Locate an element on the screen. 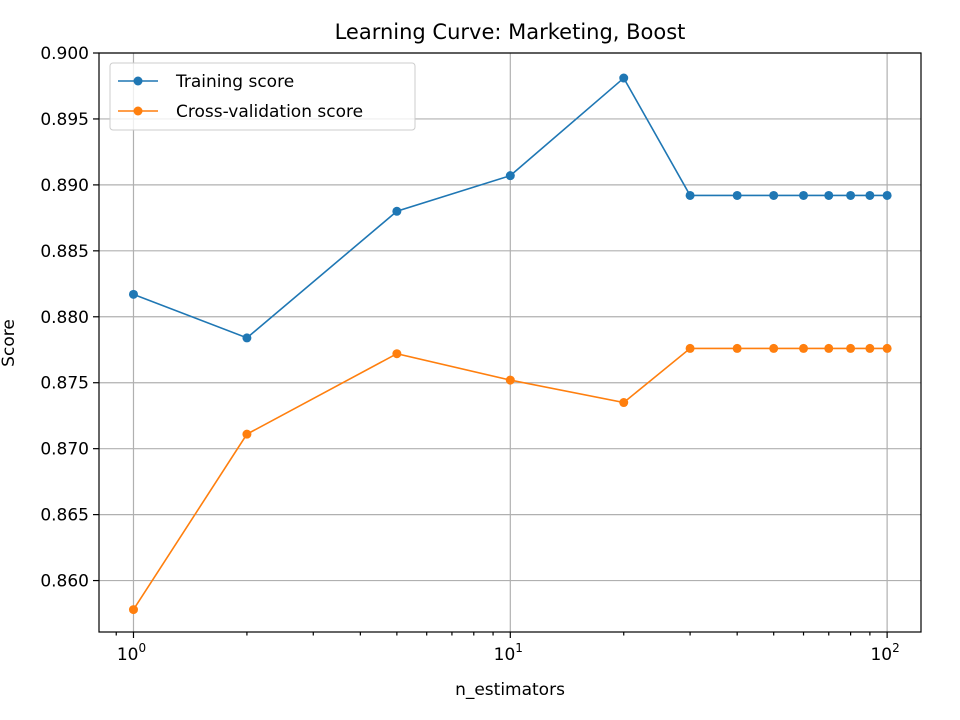 The width and height of the screenshot is (960, 720). x-tick-label: 10¹ is located at coordinates (508, 653).